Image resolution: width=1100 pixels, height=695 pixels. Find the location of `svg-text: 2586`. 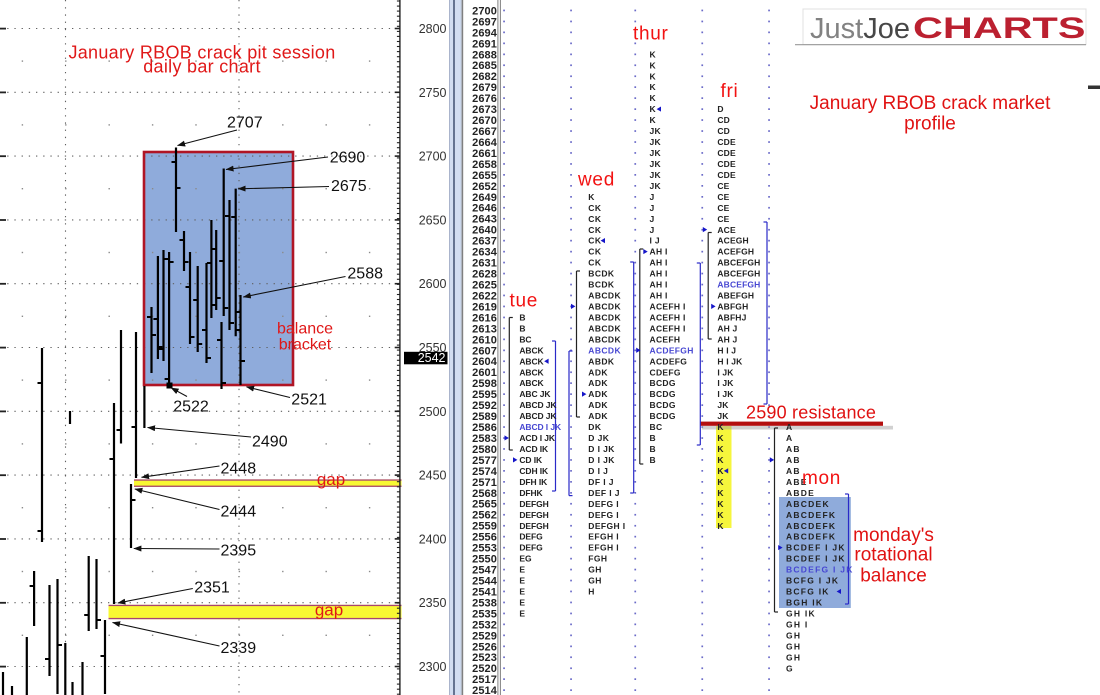

svg-text: 2586 is located at coordinates (484, 428).